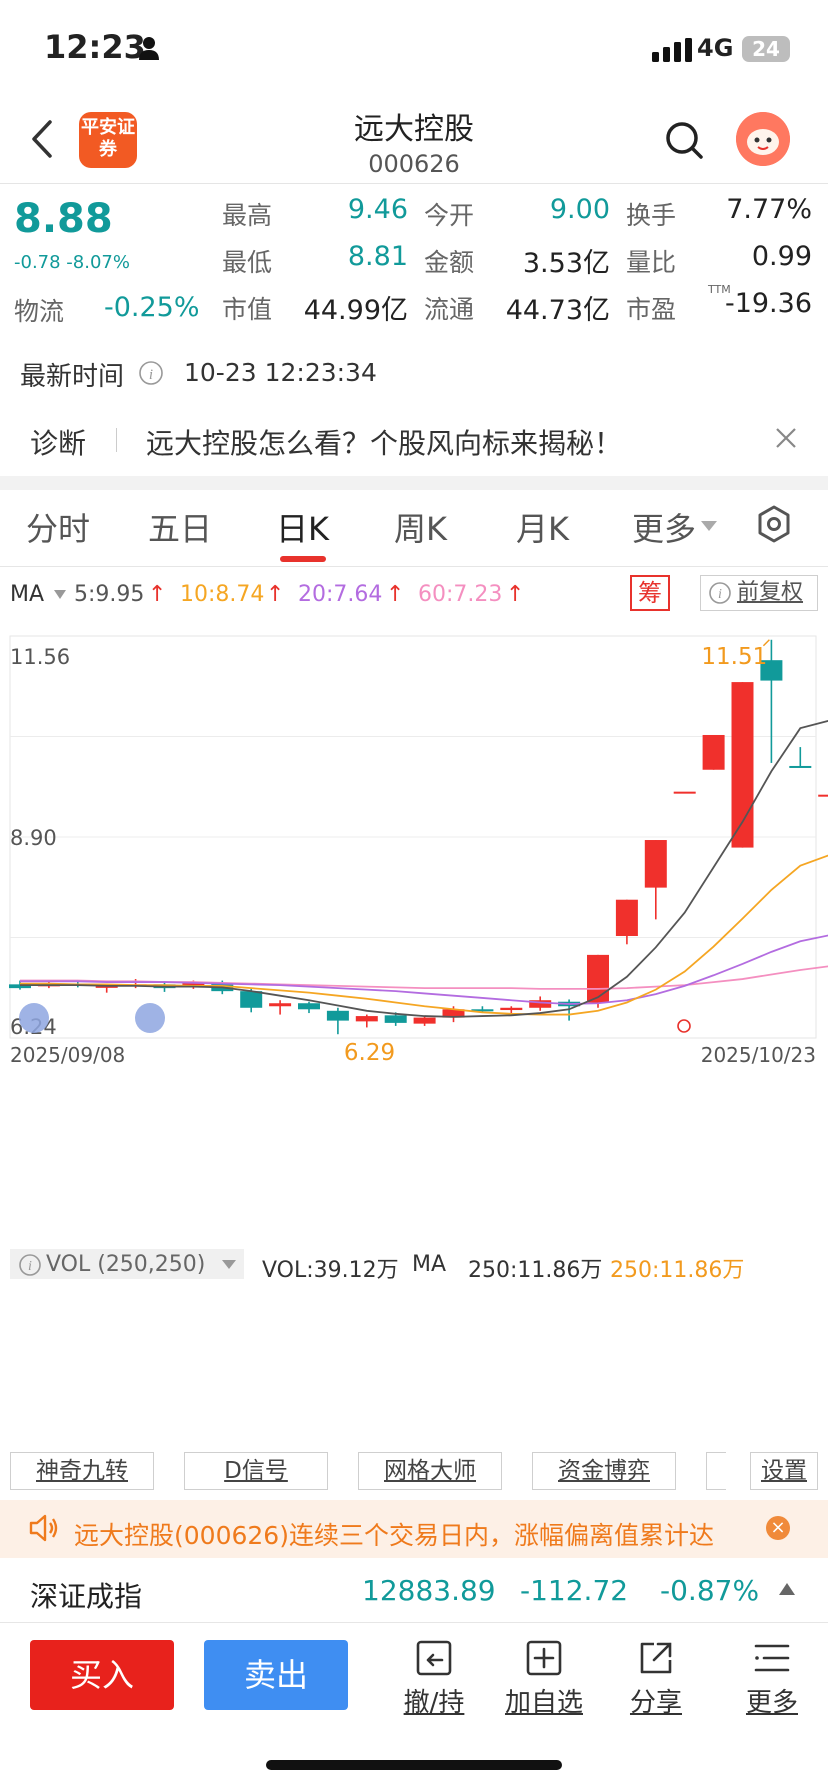 This screenshot has height=1792, width=828. What do you see at coordinates (544, 1678) in the screenshot?
I see `add-watchlist-button: 加自选` at bounding box center [544, 1678].